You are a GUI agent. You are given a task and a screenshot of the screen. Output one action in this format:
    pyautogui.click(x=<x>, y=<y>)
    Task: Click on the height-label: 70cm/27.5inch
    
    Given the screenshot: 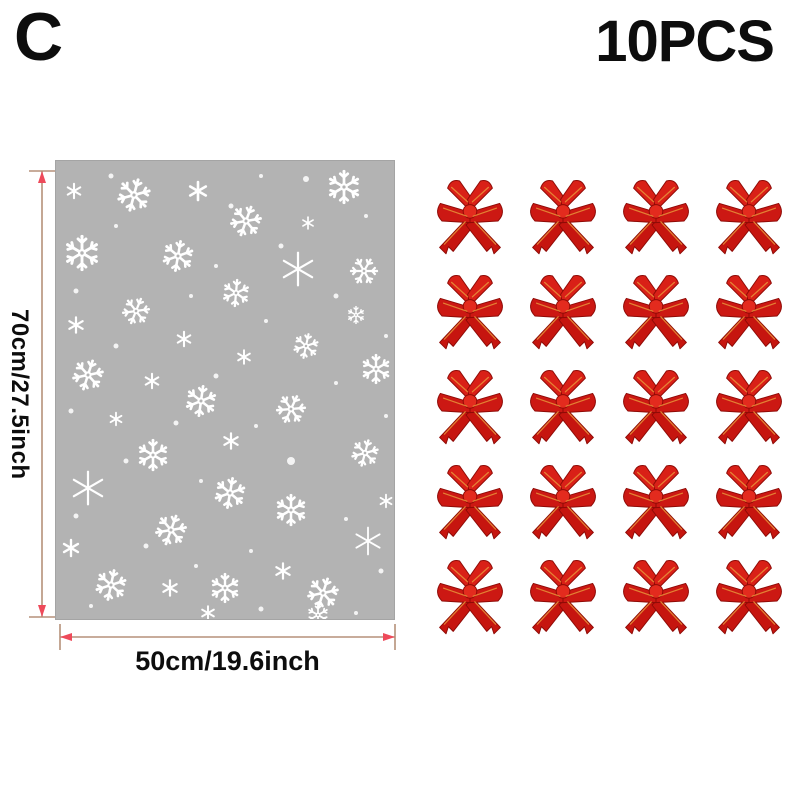 What is the action you would take?
    pyautogui.click(x=19, y=394)
    